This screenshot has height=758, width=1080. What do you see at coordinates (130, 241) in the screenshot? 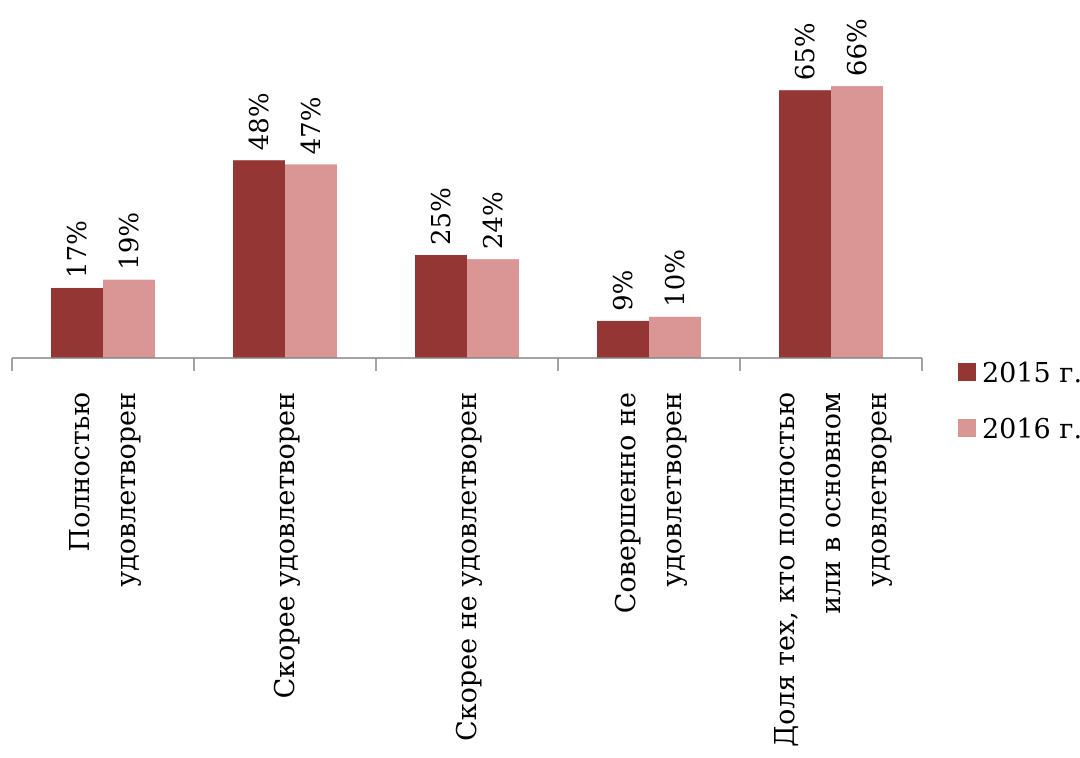
I see `value-label: 19%` at bounding box center [130, 241].